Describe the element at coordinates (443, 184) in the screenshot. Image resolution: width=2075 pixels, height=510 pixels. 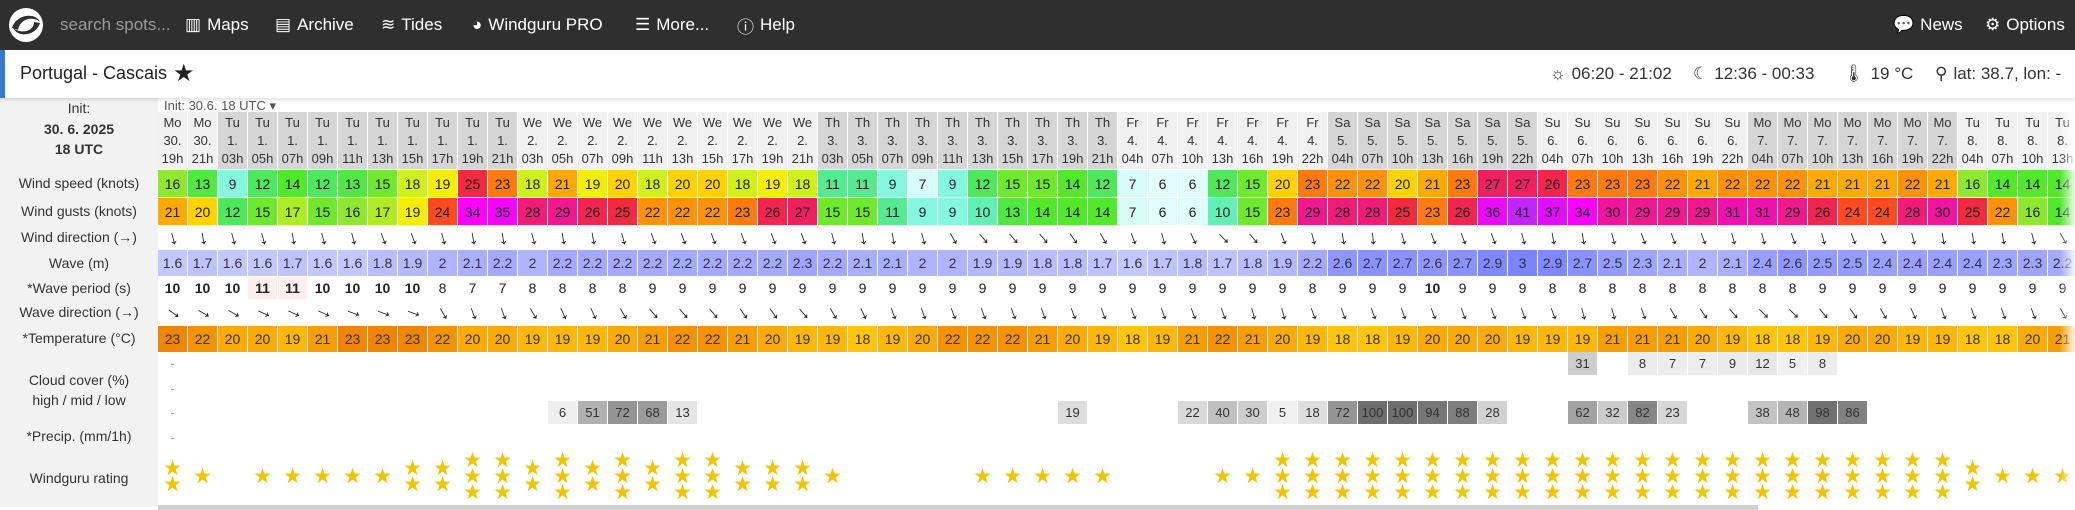
I see `wind-speed-cell: 19` at that location.